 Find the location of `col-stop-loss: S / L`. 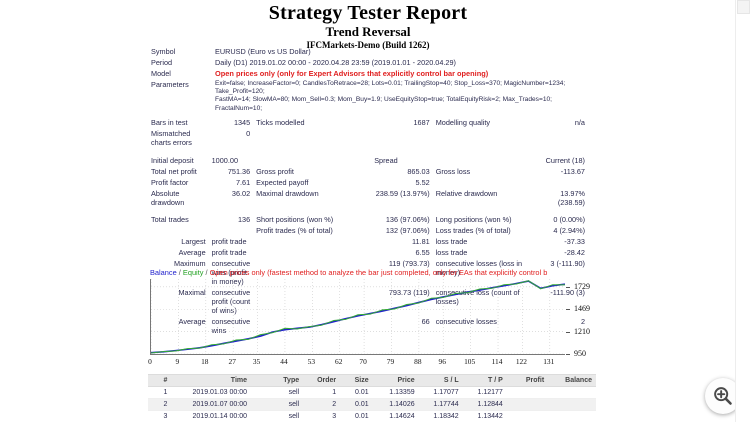

col-stop-loss: S / L is located at coordinates (440, 380).